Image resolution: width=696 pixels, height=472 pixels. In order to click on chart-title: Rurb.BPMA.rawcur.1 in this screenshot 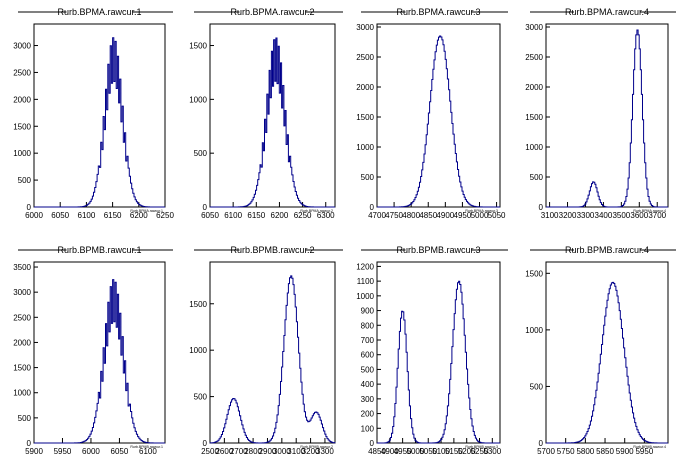, I will do `click(99, 12)`.